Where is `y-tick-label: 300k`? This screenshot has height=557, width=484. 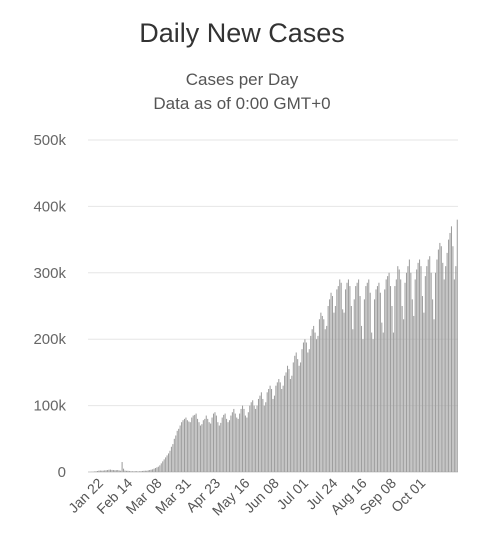 y-tick-label: 300k is located at coordinates (49, 273).